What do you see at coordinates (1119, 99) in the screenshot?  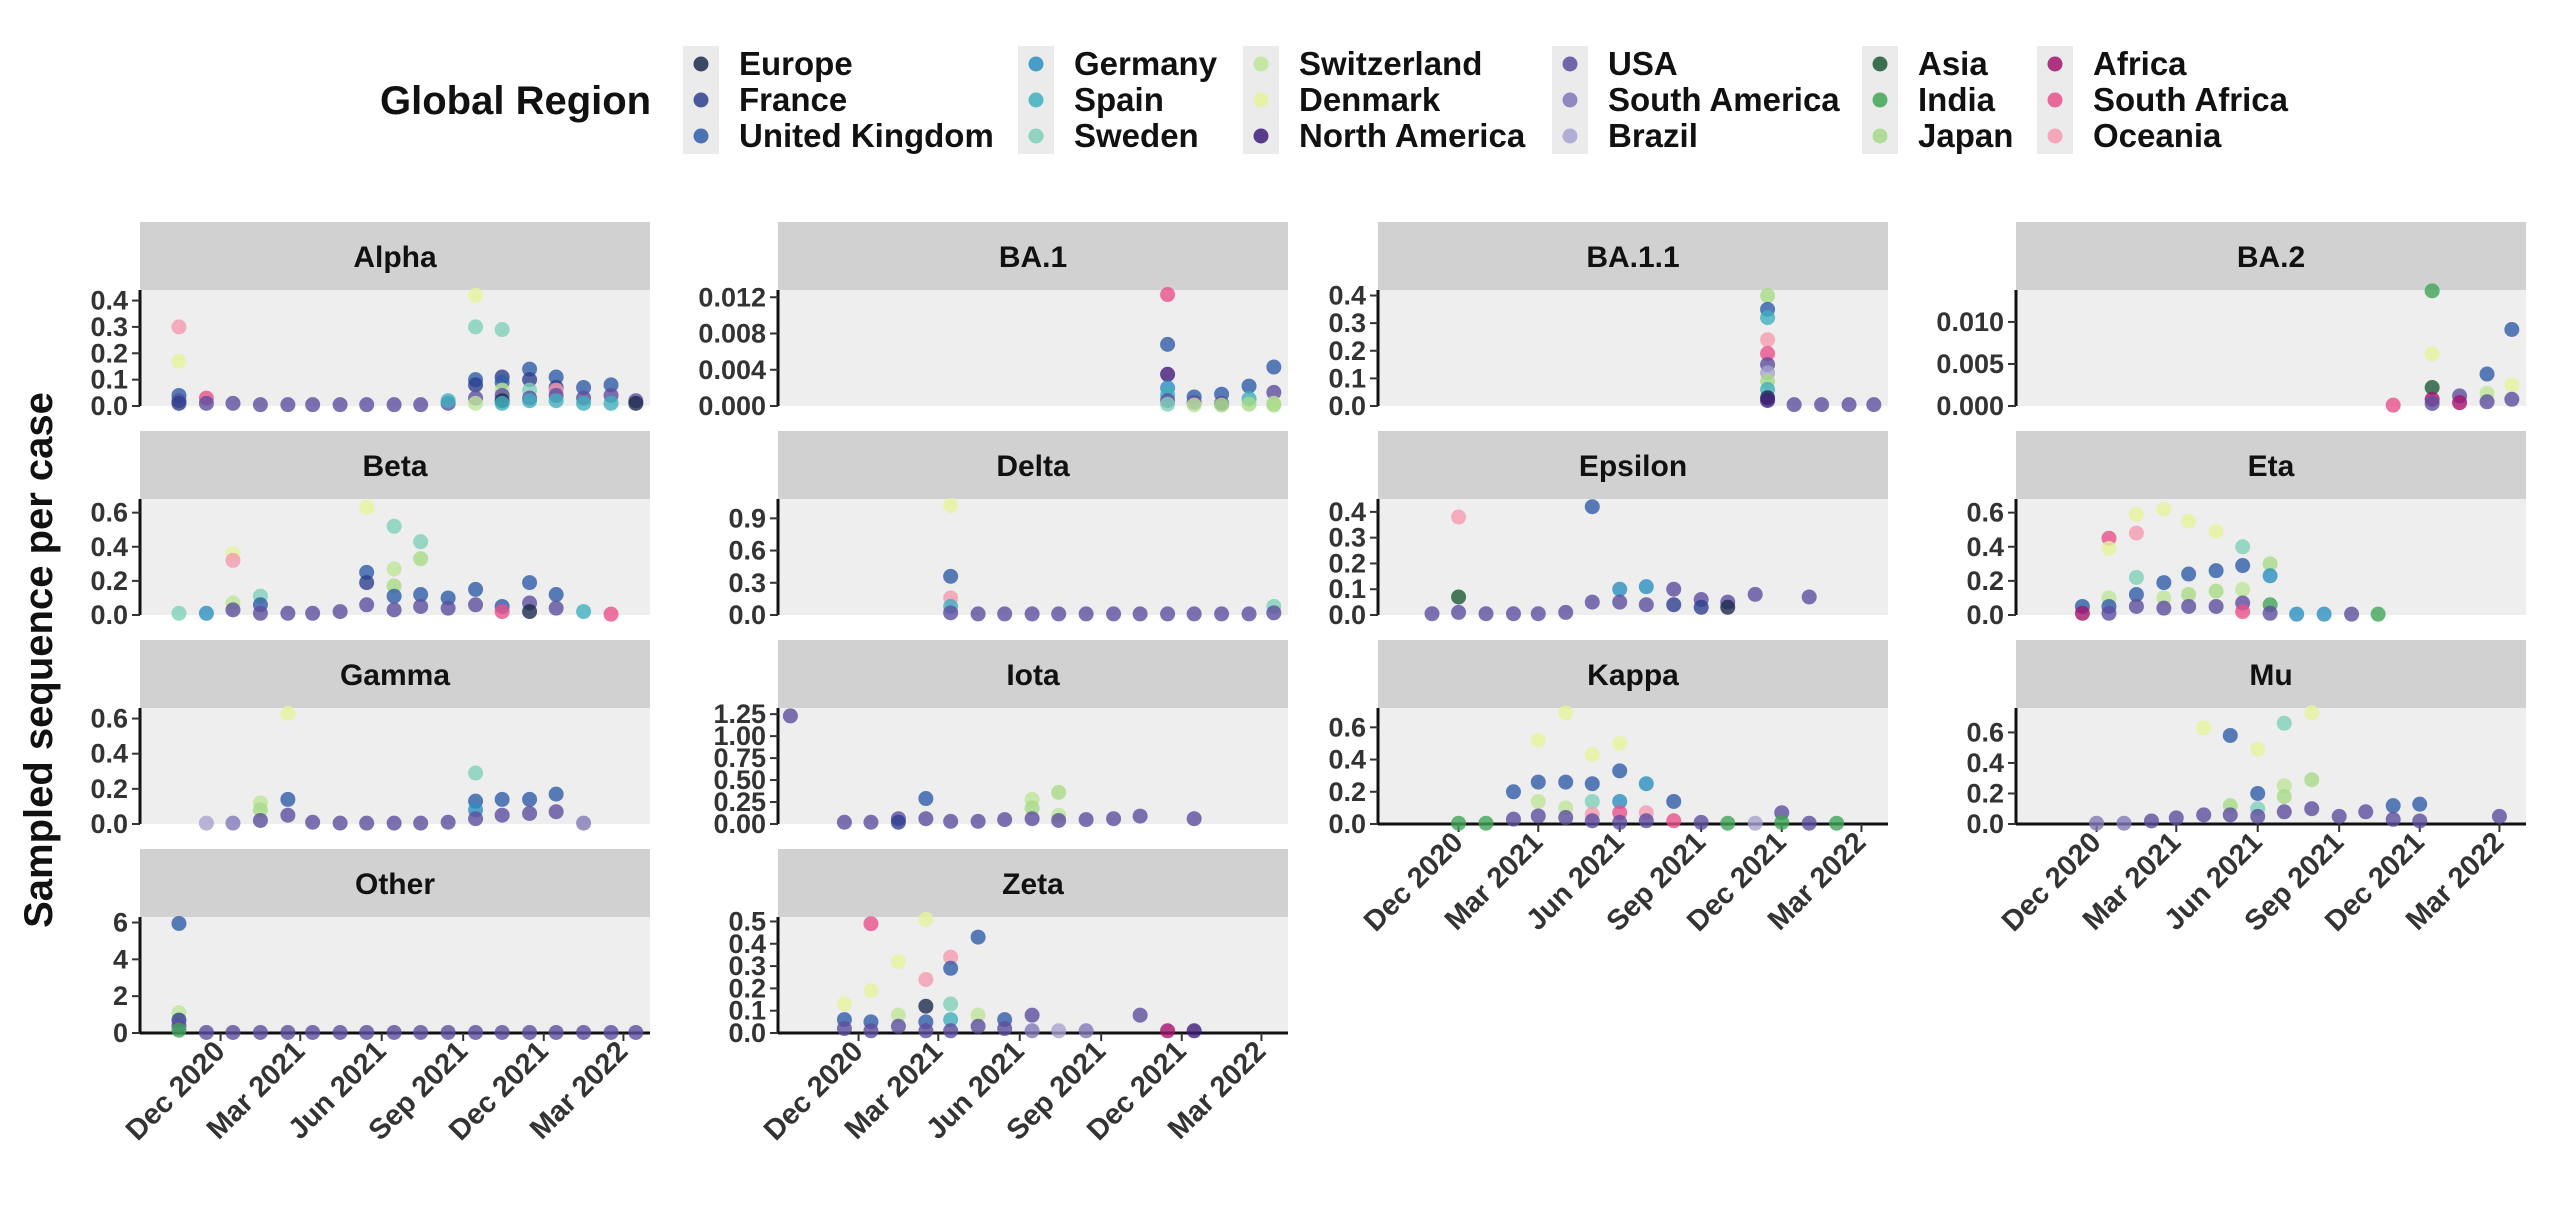 I see `legend-label: Spain` at bounding box center [1119, 99].